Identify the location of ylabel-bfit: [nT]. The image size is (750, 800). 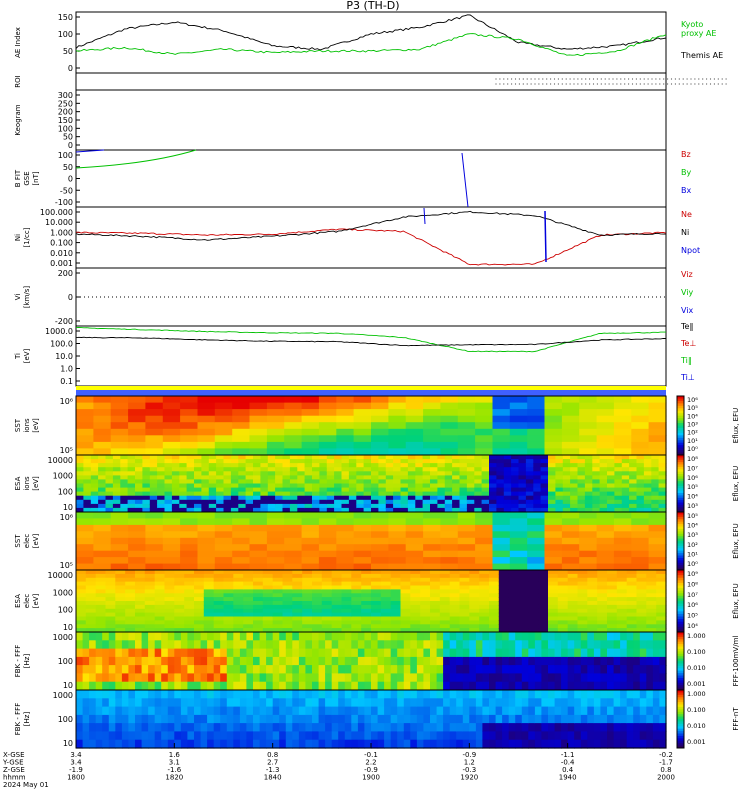
(36, 178).